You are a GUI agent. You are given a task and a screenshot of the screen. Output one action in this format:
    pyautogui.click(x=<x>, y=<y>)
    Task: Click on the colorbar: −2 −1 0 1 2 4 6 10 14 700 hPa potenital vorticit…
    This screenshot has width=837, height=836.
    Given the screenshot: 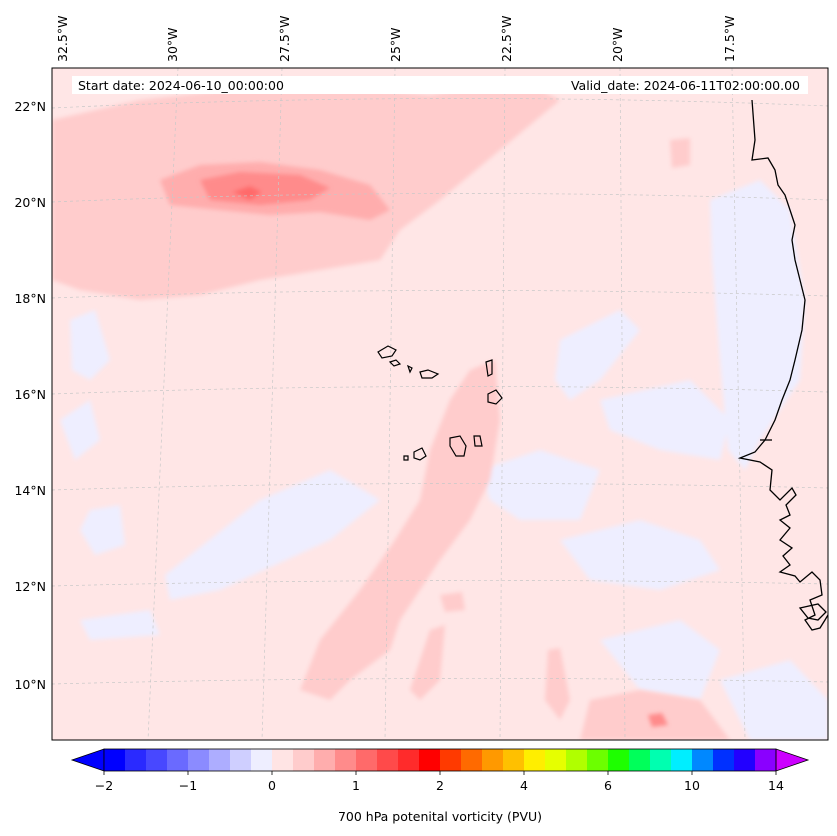 What is the action you would take?
    pyautogui.click(x=440, y=786)
    